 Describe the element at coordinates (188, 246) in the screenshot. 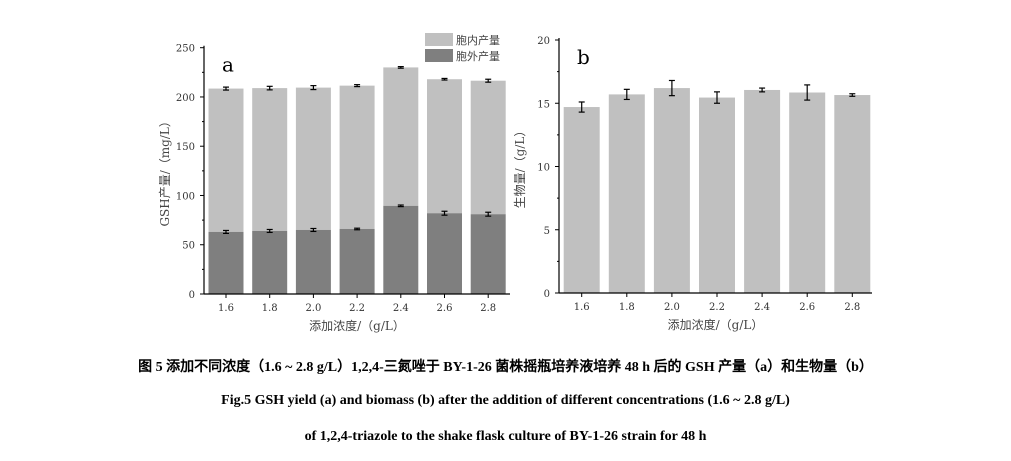

I see `panel-a-y-tick-label: 50` at that location.